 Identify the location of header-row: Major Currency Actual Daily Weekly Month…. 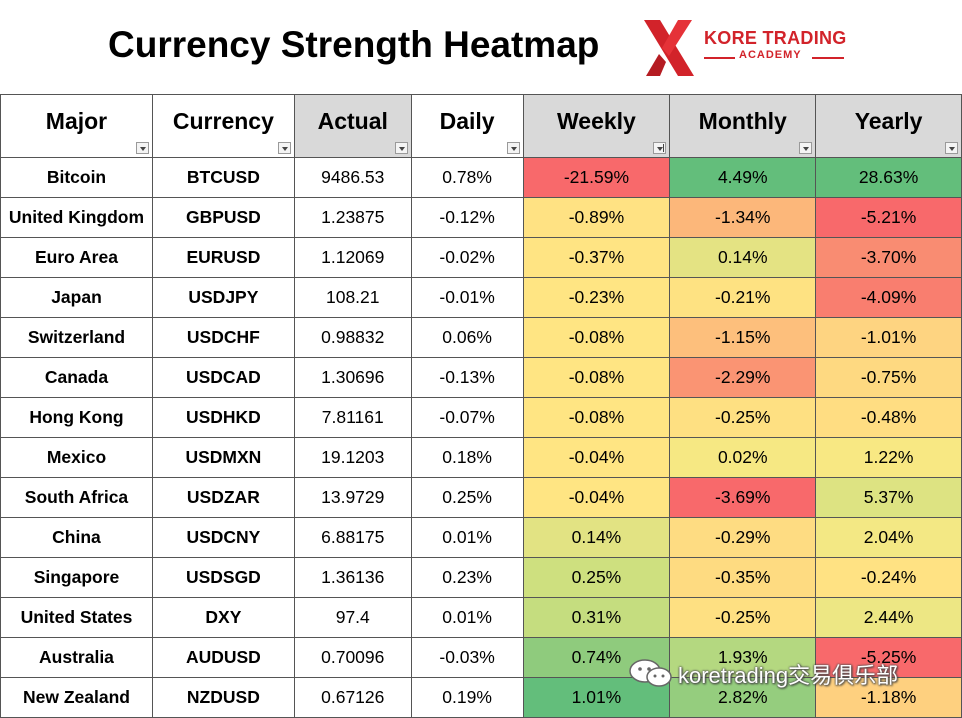
(481, 126).